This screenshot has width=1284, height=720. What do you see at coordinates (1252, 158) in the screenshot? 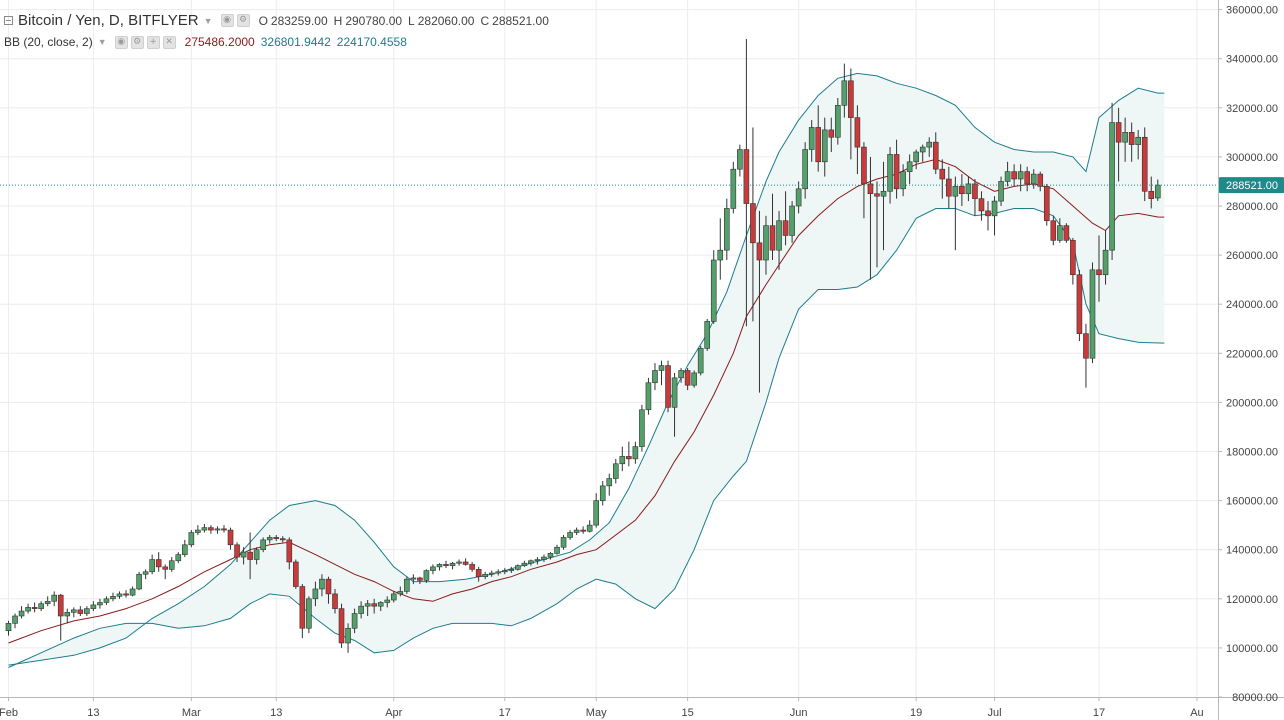
I see `y-tick-label: 300000.00` at bounding box center [1252, 158].